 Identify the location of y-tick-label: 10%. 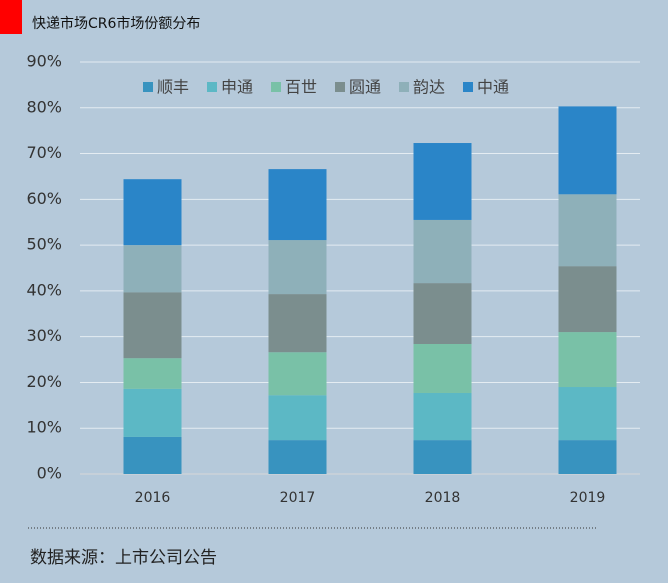
(44, 427).